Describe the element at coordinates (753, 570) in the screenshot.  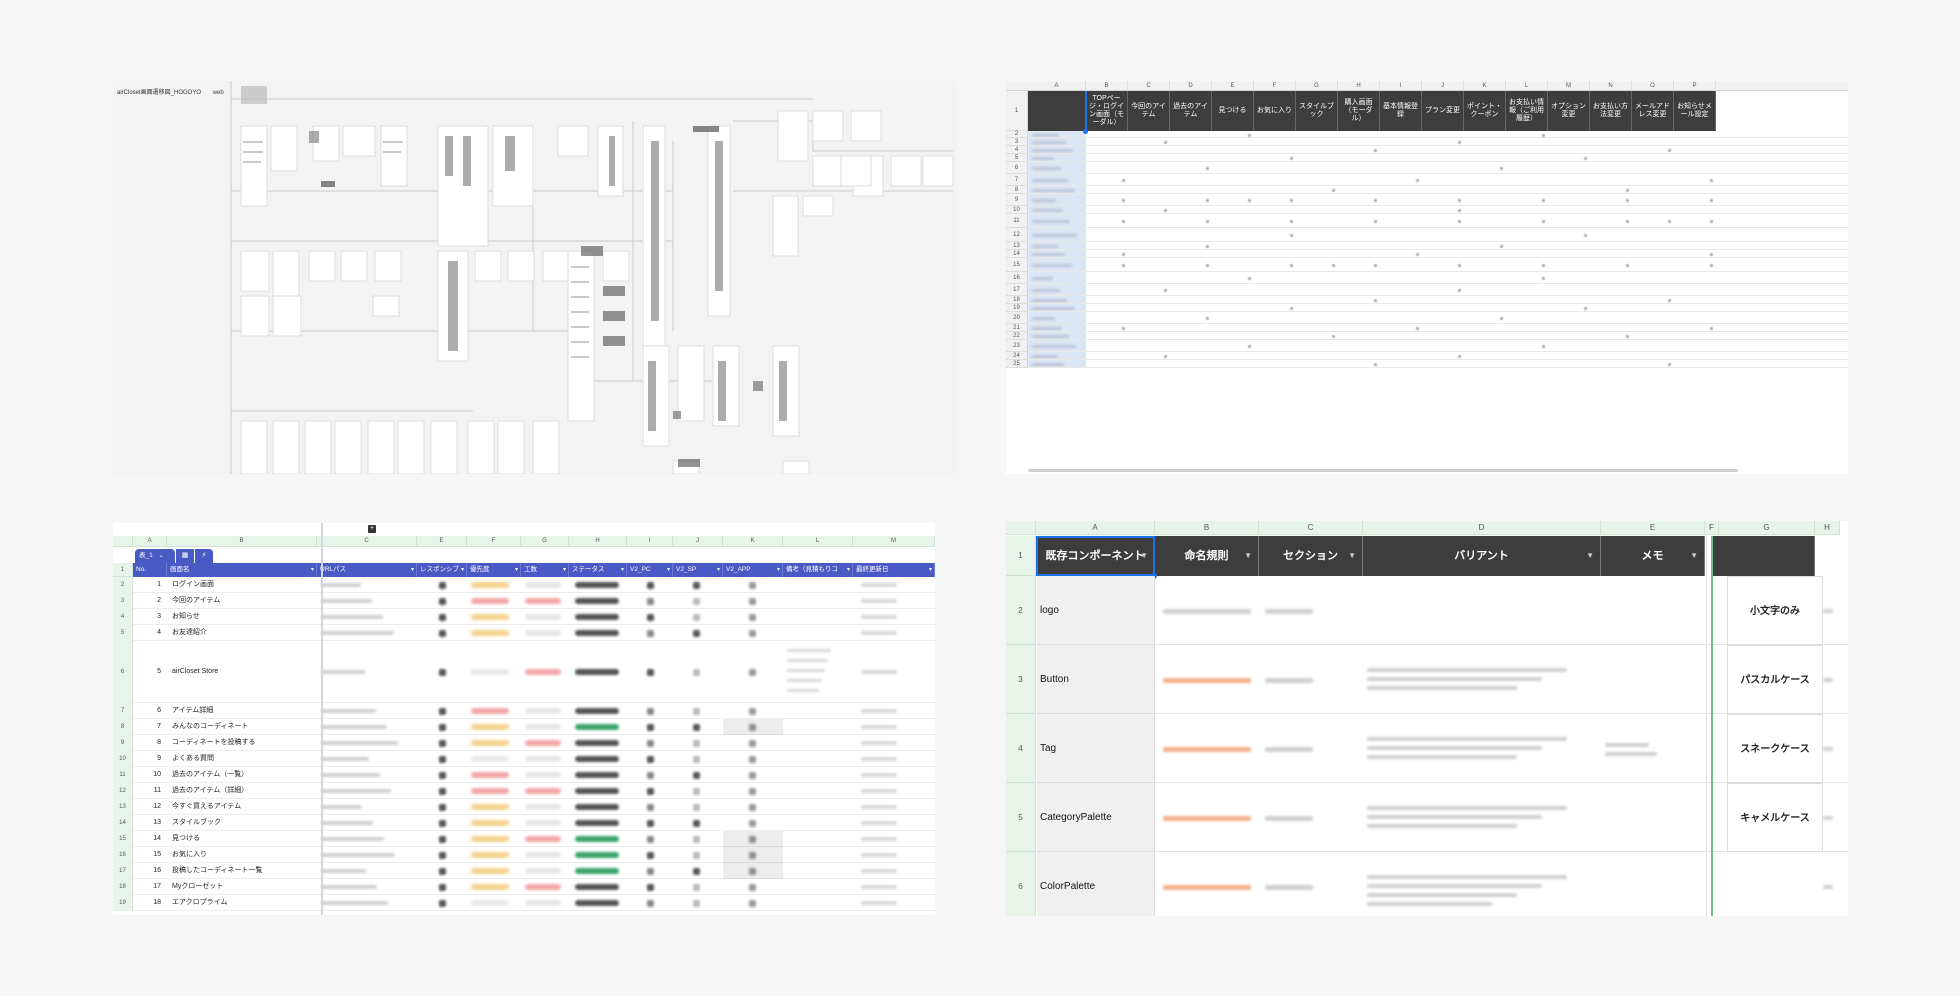
I see `table-header-cell: V2_APP ▾` at that location.